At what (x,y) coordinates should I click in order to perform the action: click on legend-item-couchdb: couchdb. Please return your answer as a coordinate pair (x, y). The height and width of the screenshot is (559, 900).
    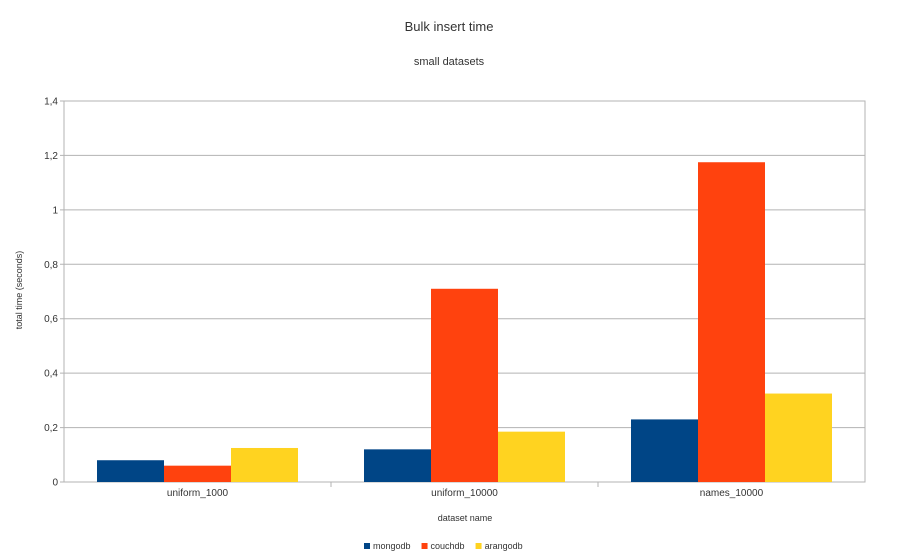
    Looking at the image, I should click on (443, 546).